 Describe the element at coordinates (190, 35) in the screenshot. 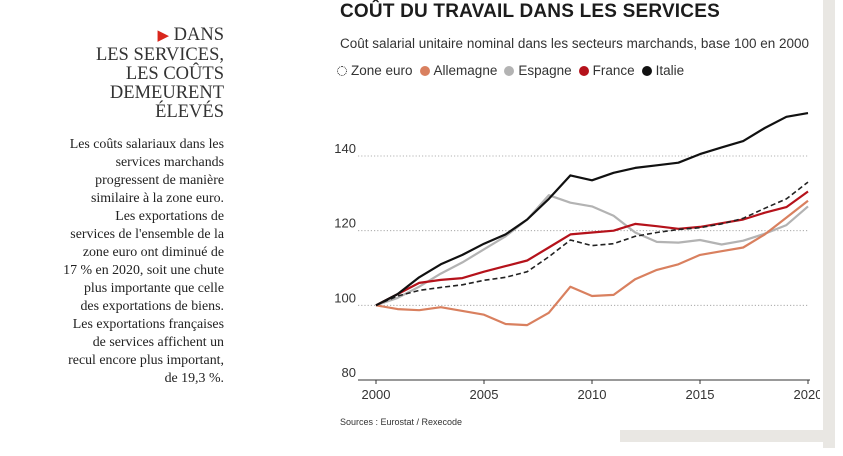

I see `headline-line: ▶ DANS` at that location.